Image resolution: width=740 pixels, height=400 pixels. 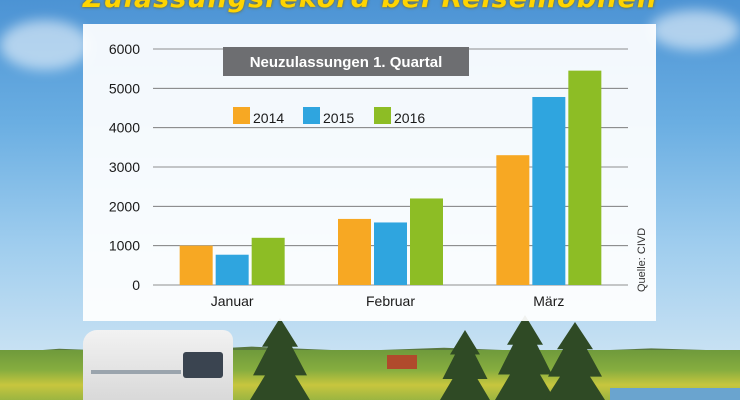 What do you see at coordinates (549, 190) in the screenshot?
I see `bar-2015-märz` at bounding box center [549, 190].